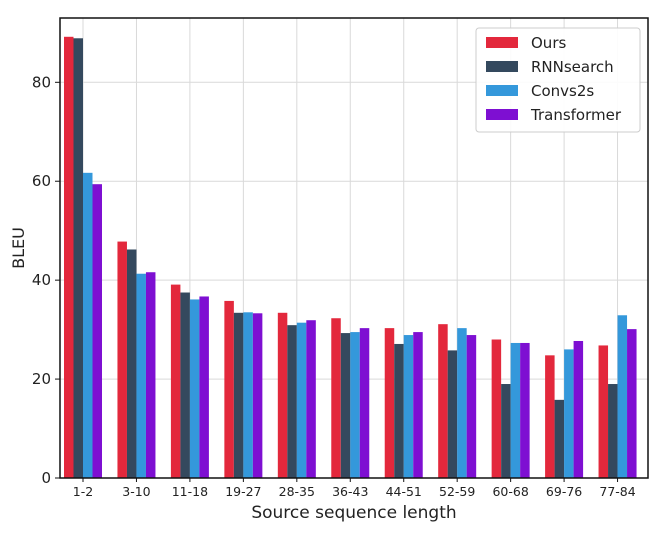  I want to click on legend: Ours RNNsearch Convs2s Transformer, so click(558, 80).